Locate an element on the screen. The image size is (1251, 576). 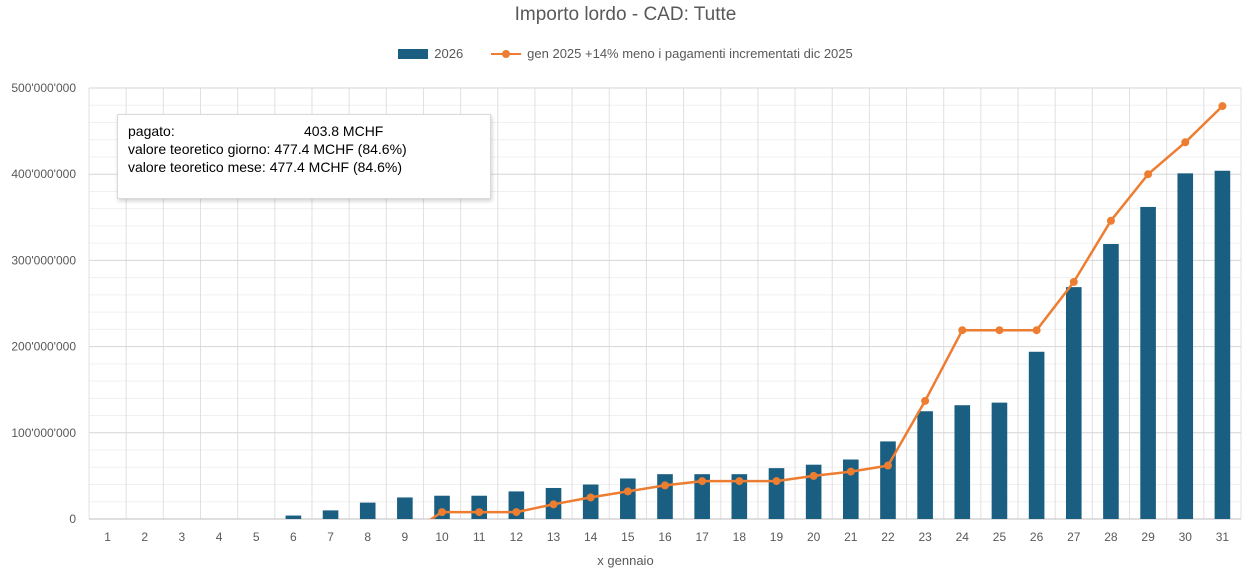
info-value-valore-giorno: 477.4 MCHF (84.6%) is located at coordinates (340, 149).